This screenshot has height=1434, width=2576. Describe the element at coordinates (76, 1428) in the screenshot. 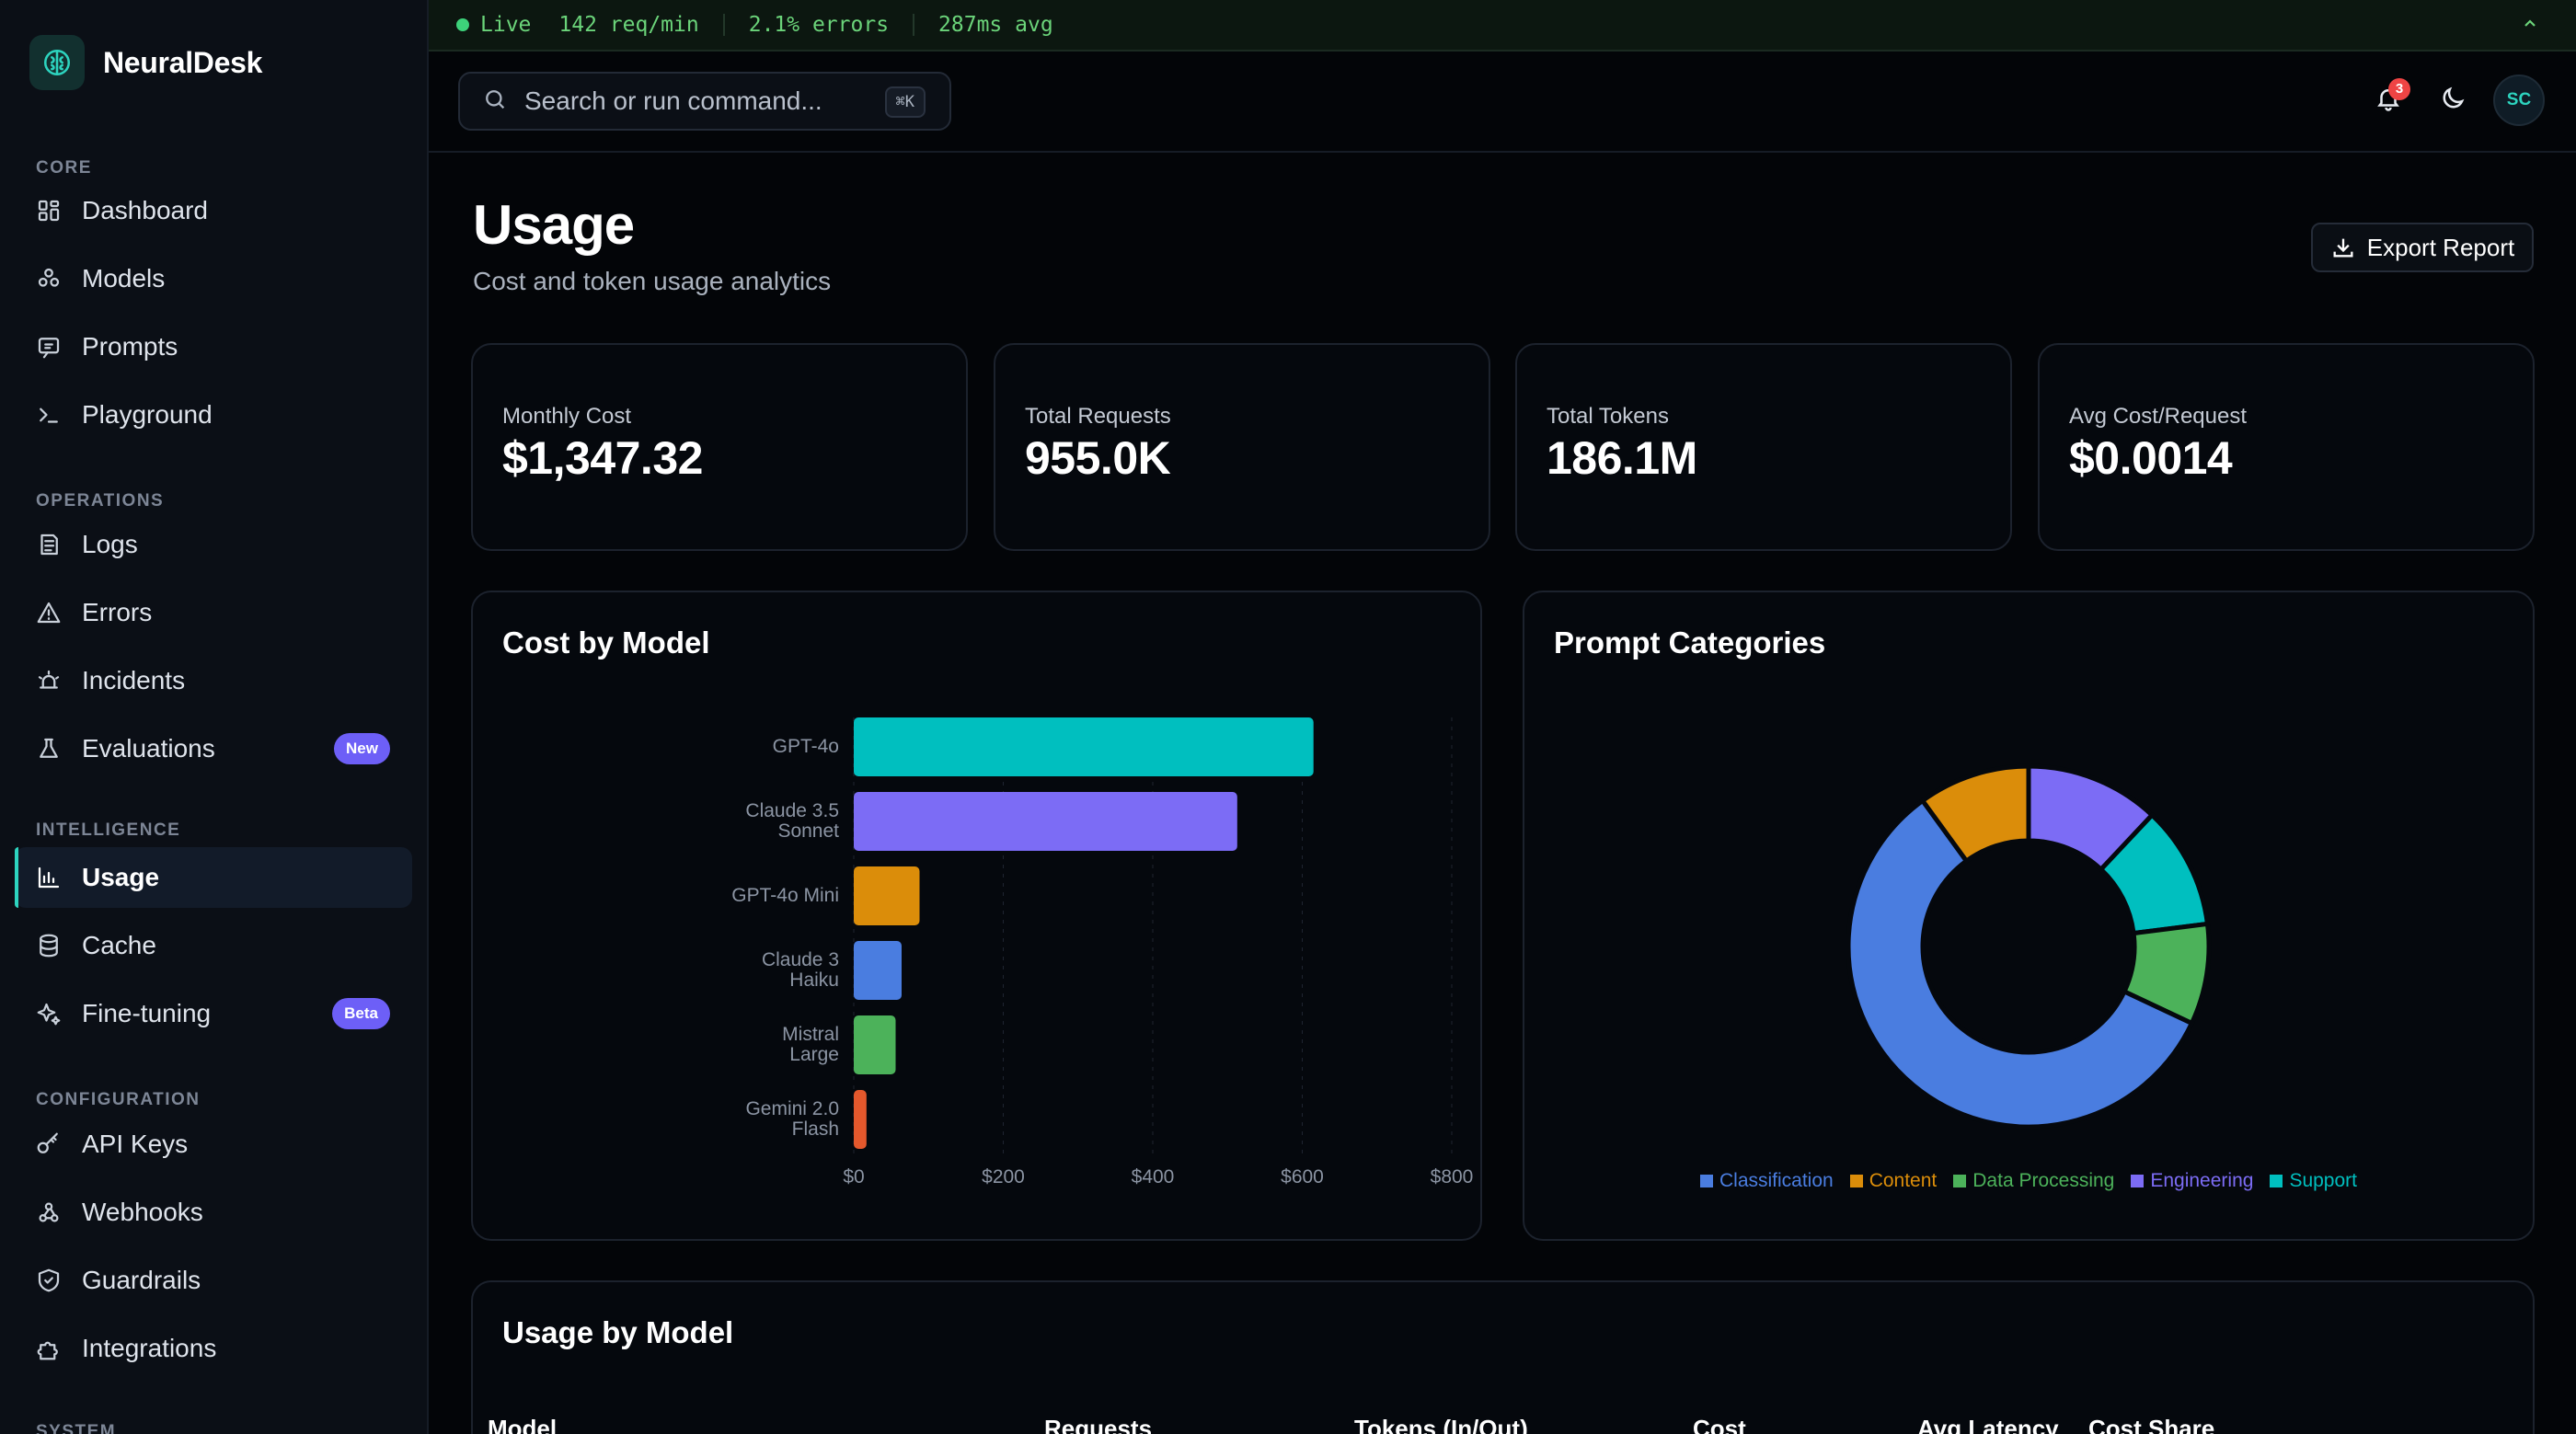

I see `nav-section-system: SYSTEM` at that location.